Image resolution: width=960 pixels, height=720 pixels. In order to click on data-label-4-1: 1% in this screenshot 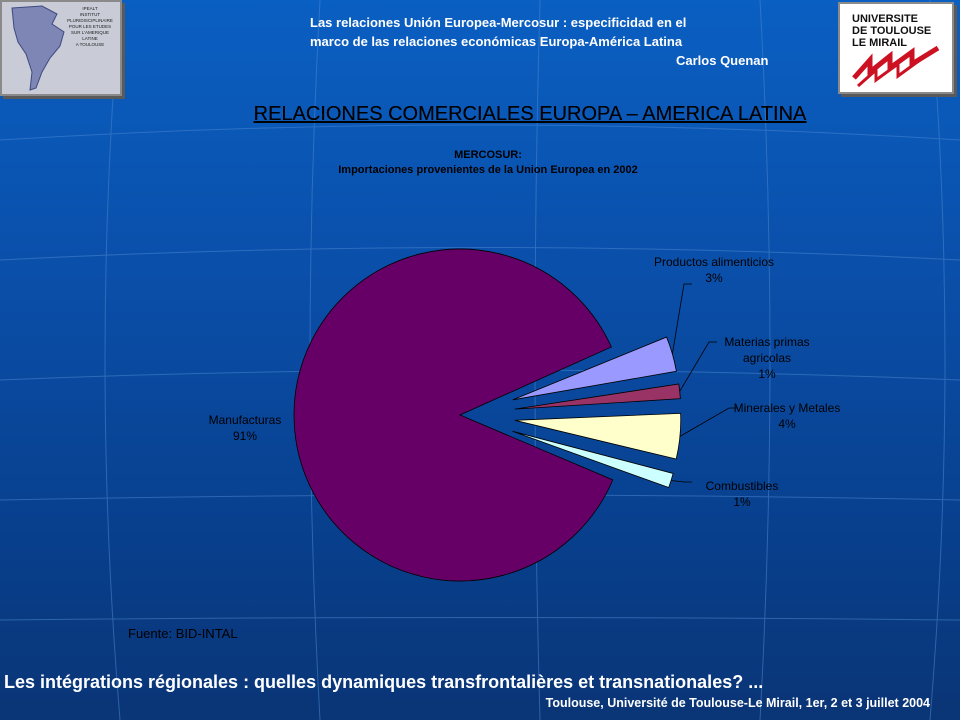, I will do `click(742, 502)`.